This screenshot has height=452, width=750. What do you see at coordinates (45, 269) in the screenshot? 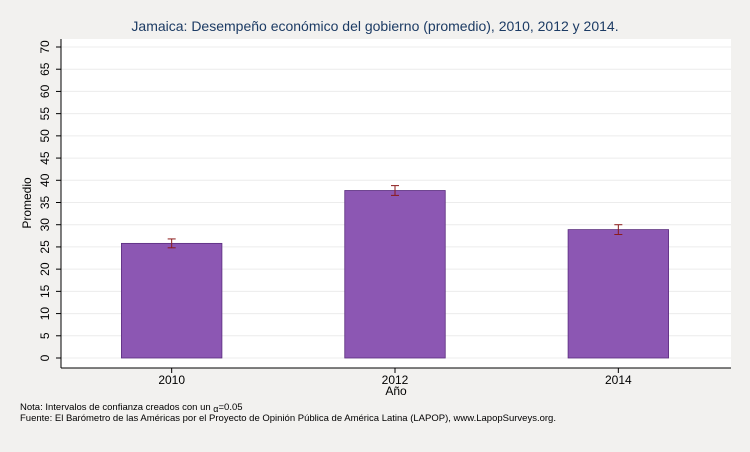
I see `y-tick-label: 20` at bounding box center [45, 269].